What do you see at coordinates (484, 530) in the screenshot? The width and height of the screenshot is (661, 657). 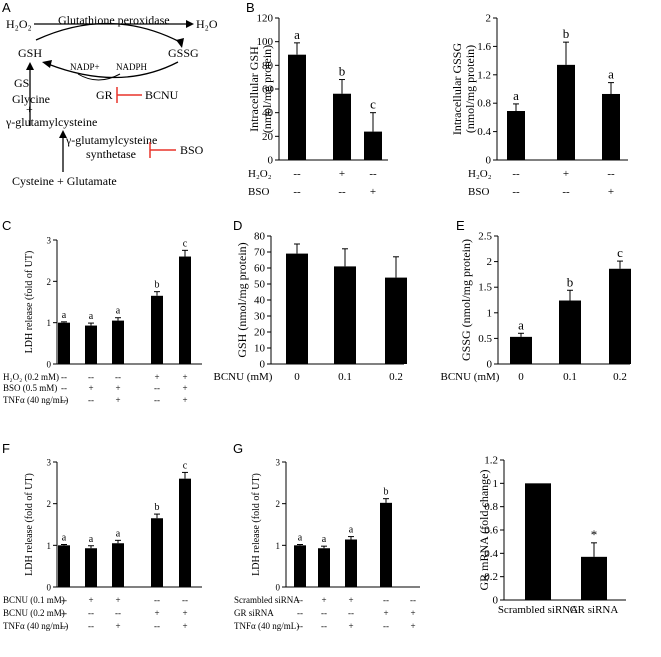 I see `y-axis-label: GR mRNA (fold change)` at bounding box center [484, 530].